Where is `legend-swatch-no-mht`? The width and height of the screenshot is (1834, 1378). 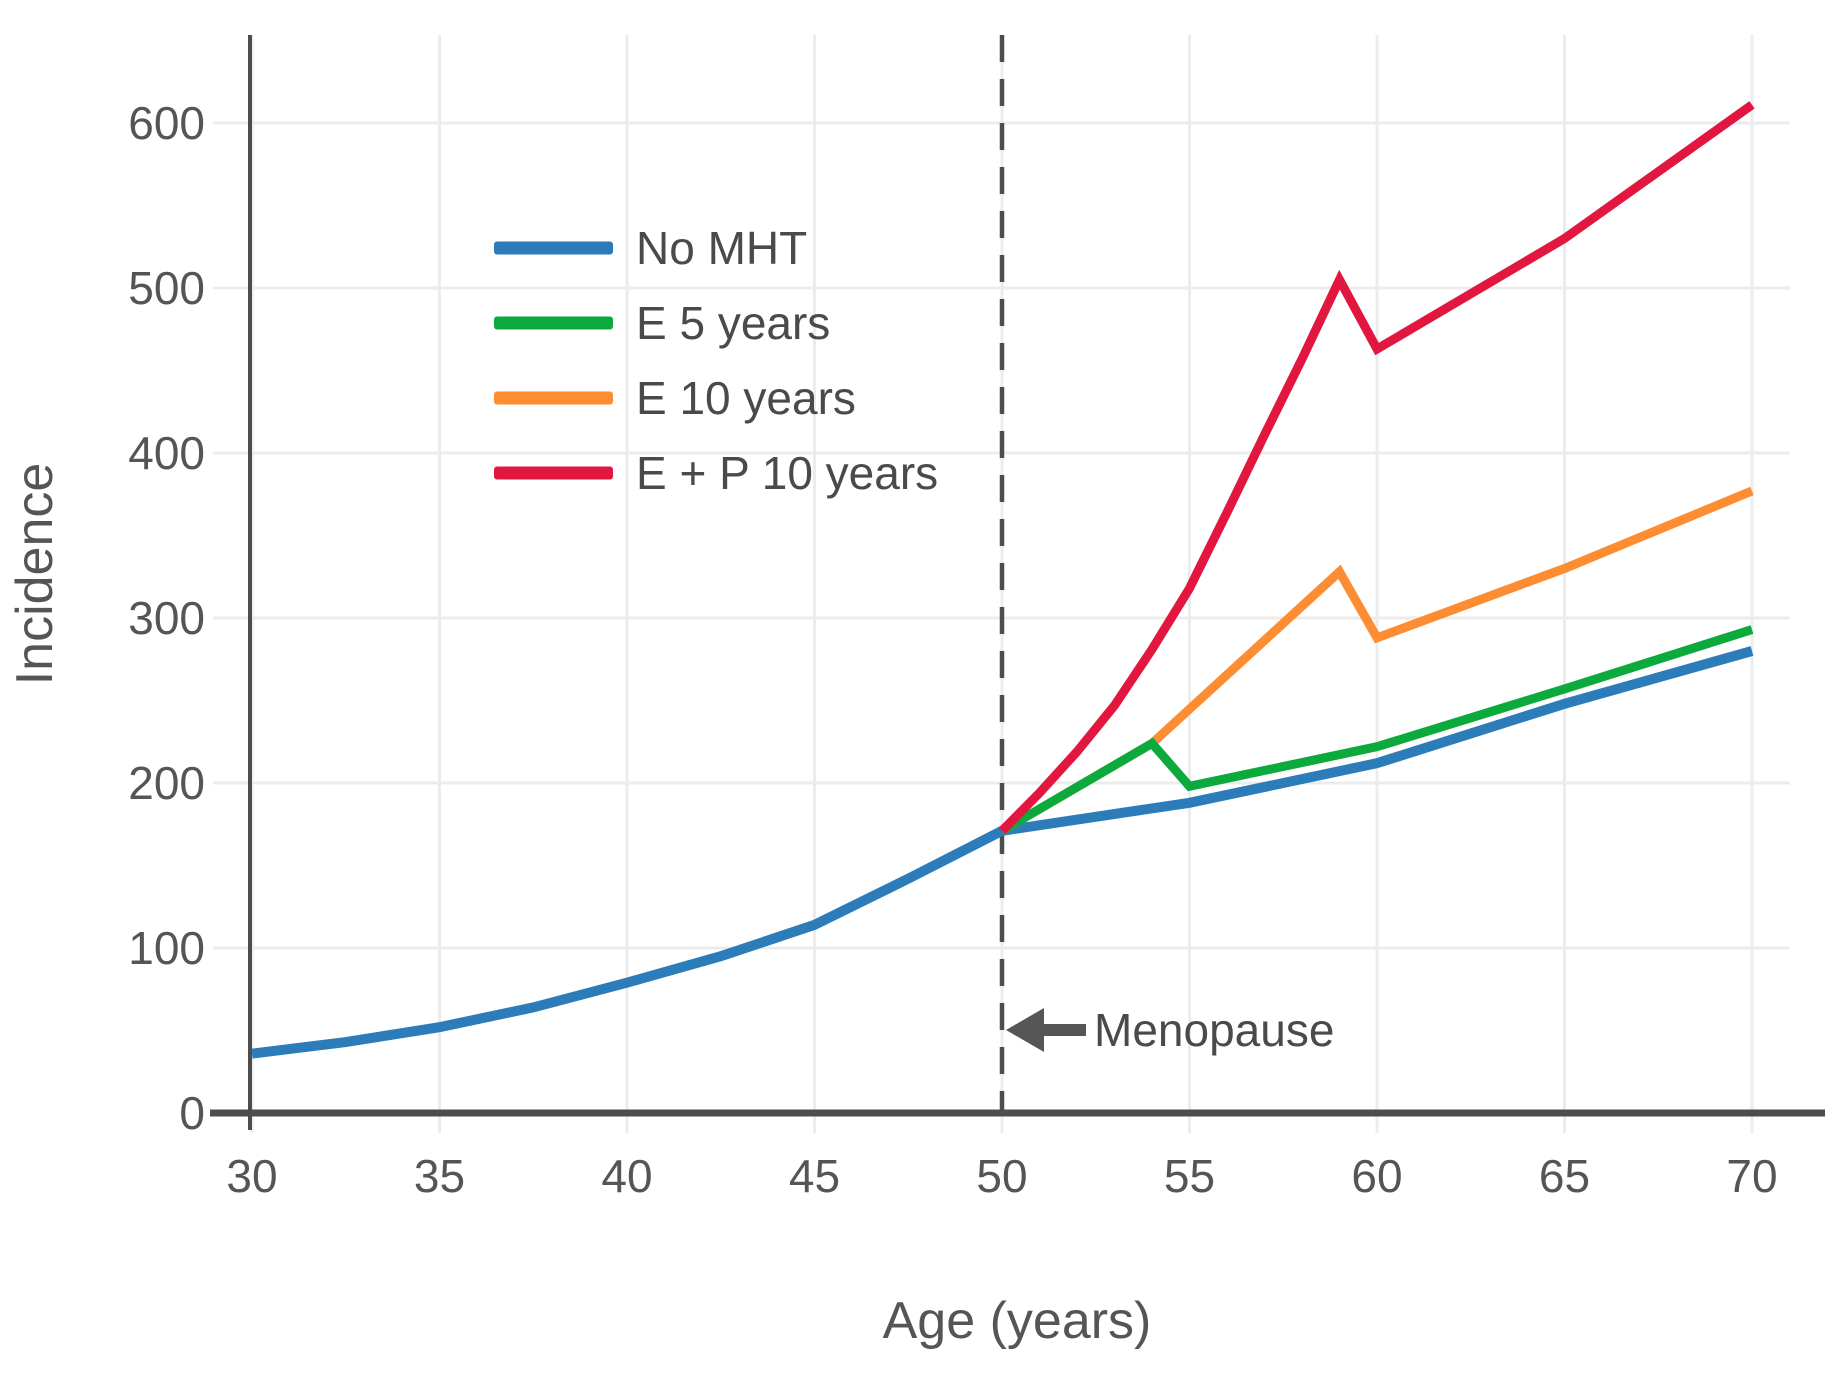
legend-swatch-no-mht is located at coordinates (553, 248).